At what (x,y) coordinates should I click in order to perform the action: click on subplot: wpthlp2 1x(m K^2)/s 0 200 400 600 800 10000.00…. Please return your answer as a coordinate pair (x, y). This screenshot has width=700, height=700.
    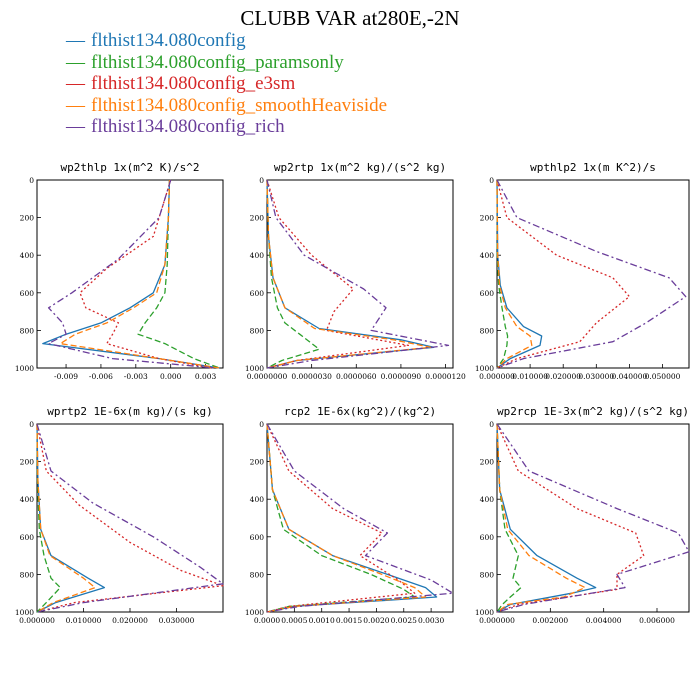
    Looking at the image, I should click on (582, 271).